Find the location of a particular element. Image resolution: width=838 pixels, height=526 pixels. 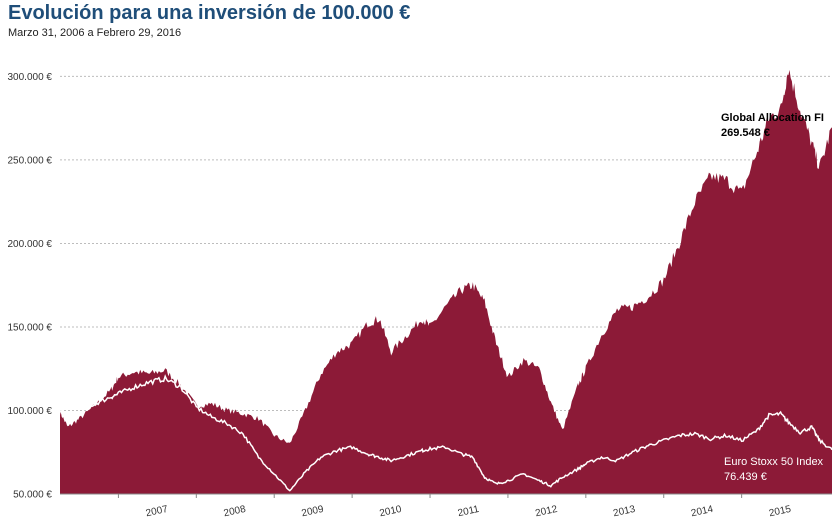

x-tick-label: 2011 is located at coordinates (469, 511).